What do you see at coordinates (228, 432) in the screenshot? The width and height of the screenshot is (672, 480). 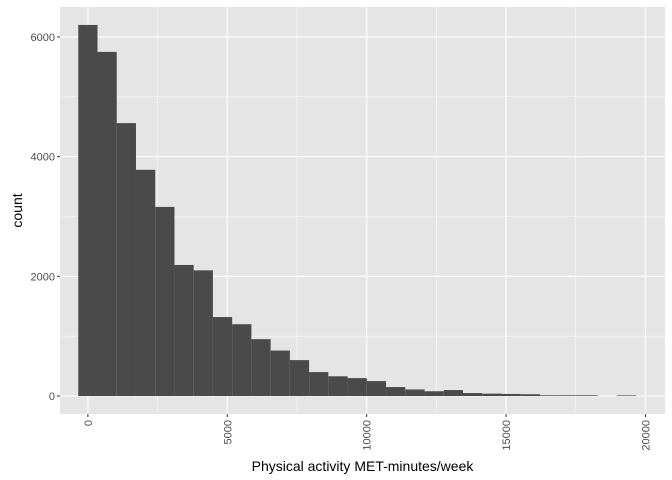 I see `x-tick-label: 5000` at bounding box center [228, 432].